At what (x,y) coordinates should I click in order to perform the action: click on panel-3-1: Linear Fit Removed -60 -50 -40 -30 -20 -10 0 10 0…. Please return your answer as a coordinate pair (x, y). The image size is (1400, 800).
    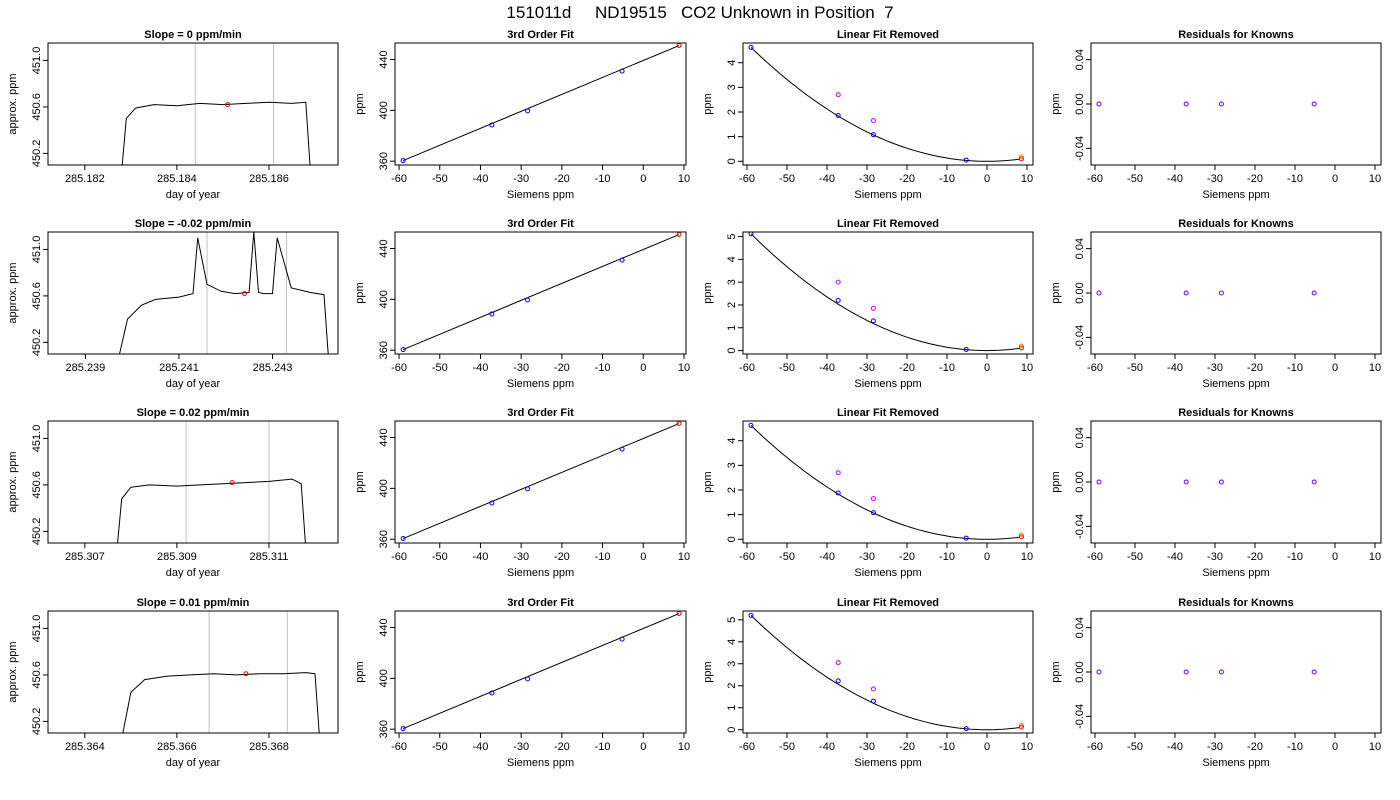
    Looking at the image, I should click on (868, 115).